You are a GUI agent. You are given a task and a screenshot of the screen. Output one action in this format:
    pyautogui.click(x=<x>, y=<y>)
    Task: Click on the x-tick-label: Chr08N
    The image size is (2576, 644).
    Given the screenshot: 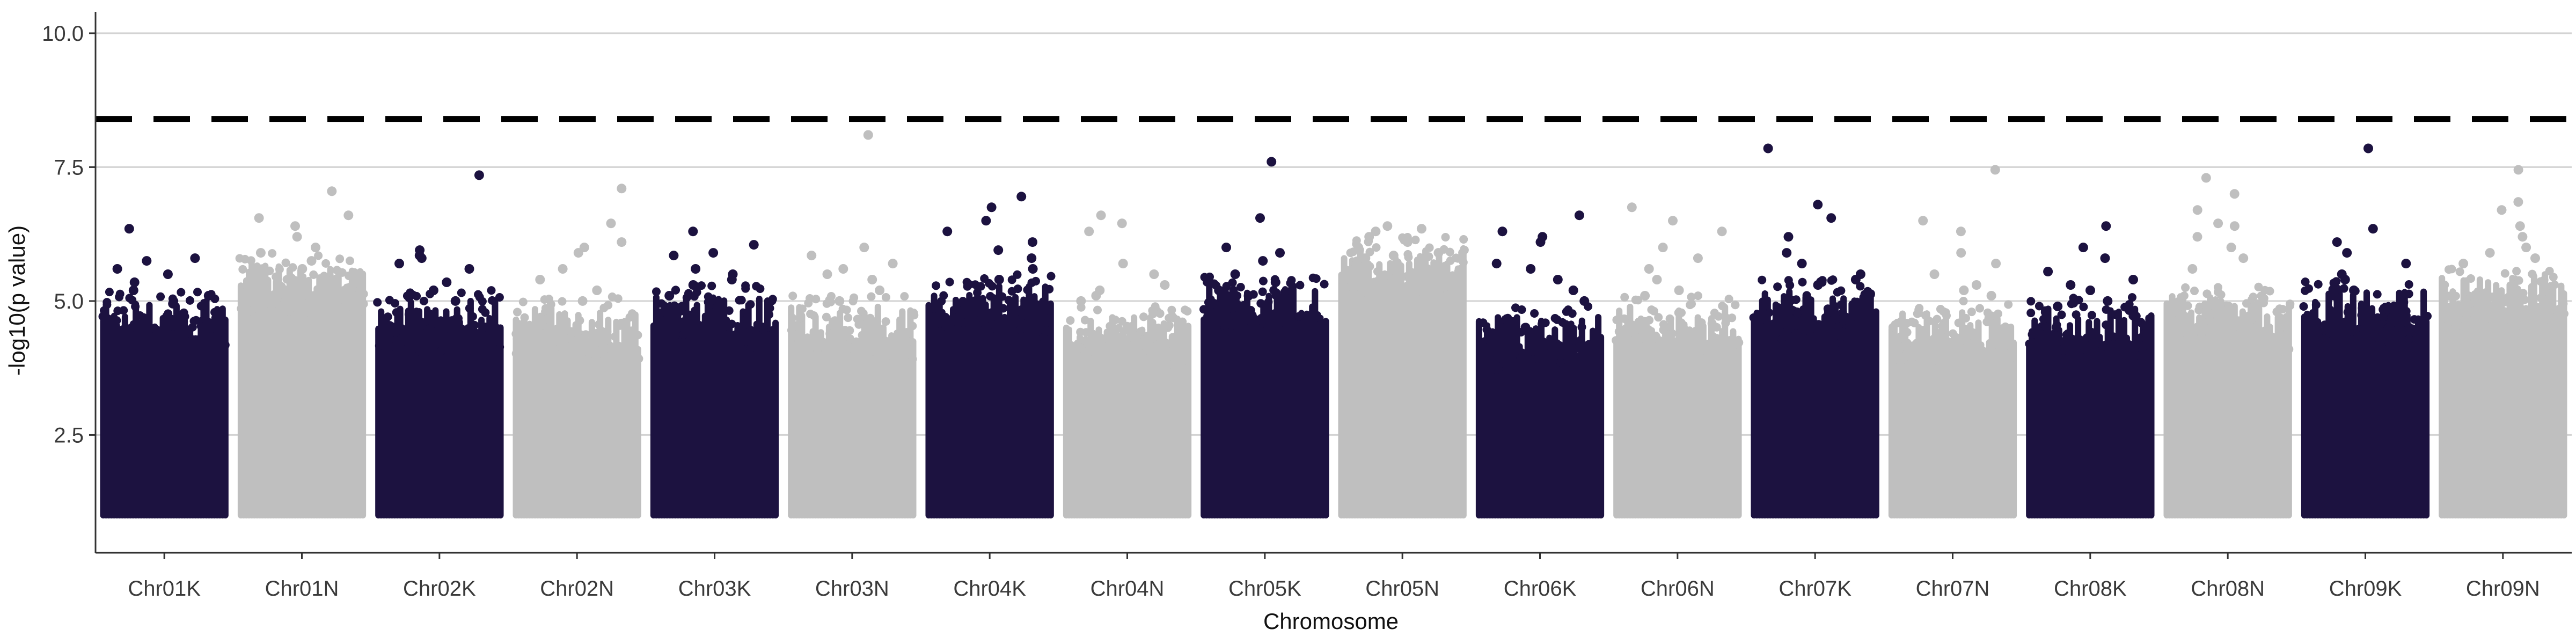 What is the action you would take?
    pyautogui.click(x=2228, y=589)
    